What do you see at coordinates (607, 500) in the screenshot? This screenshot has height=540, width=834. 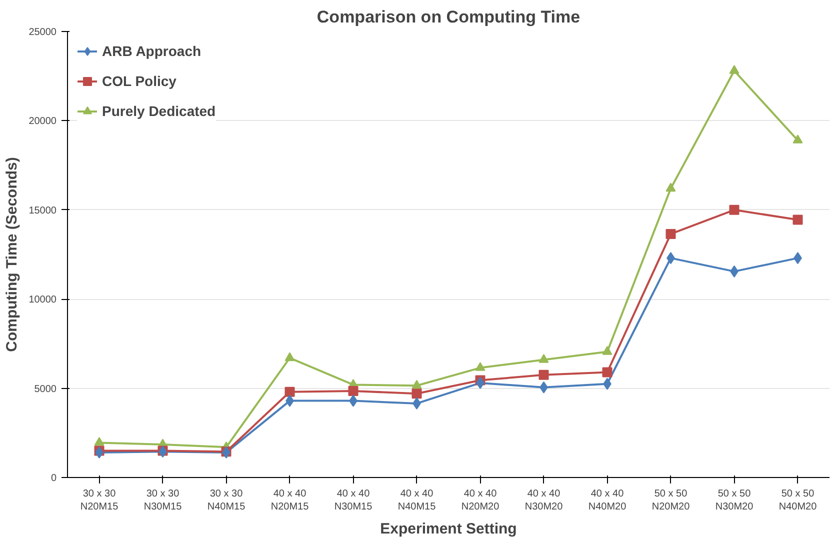 I see `x-tick-label: 40 x 40 N40M20` at bounding box center [607, 500].